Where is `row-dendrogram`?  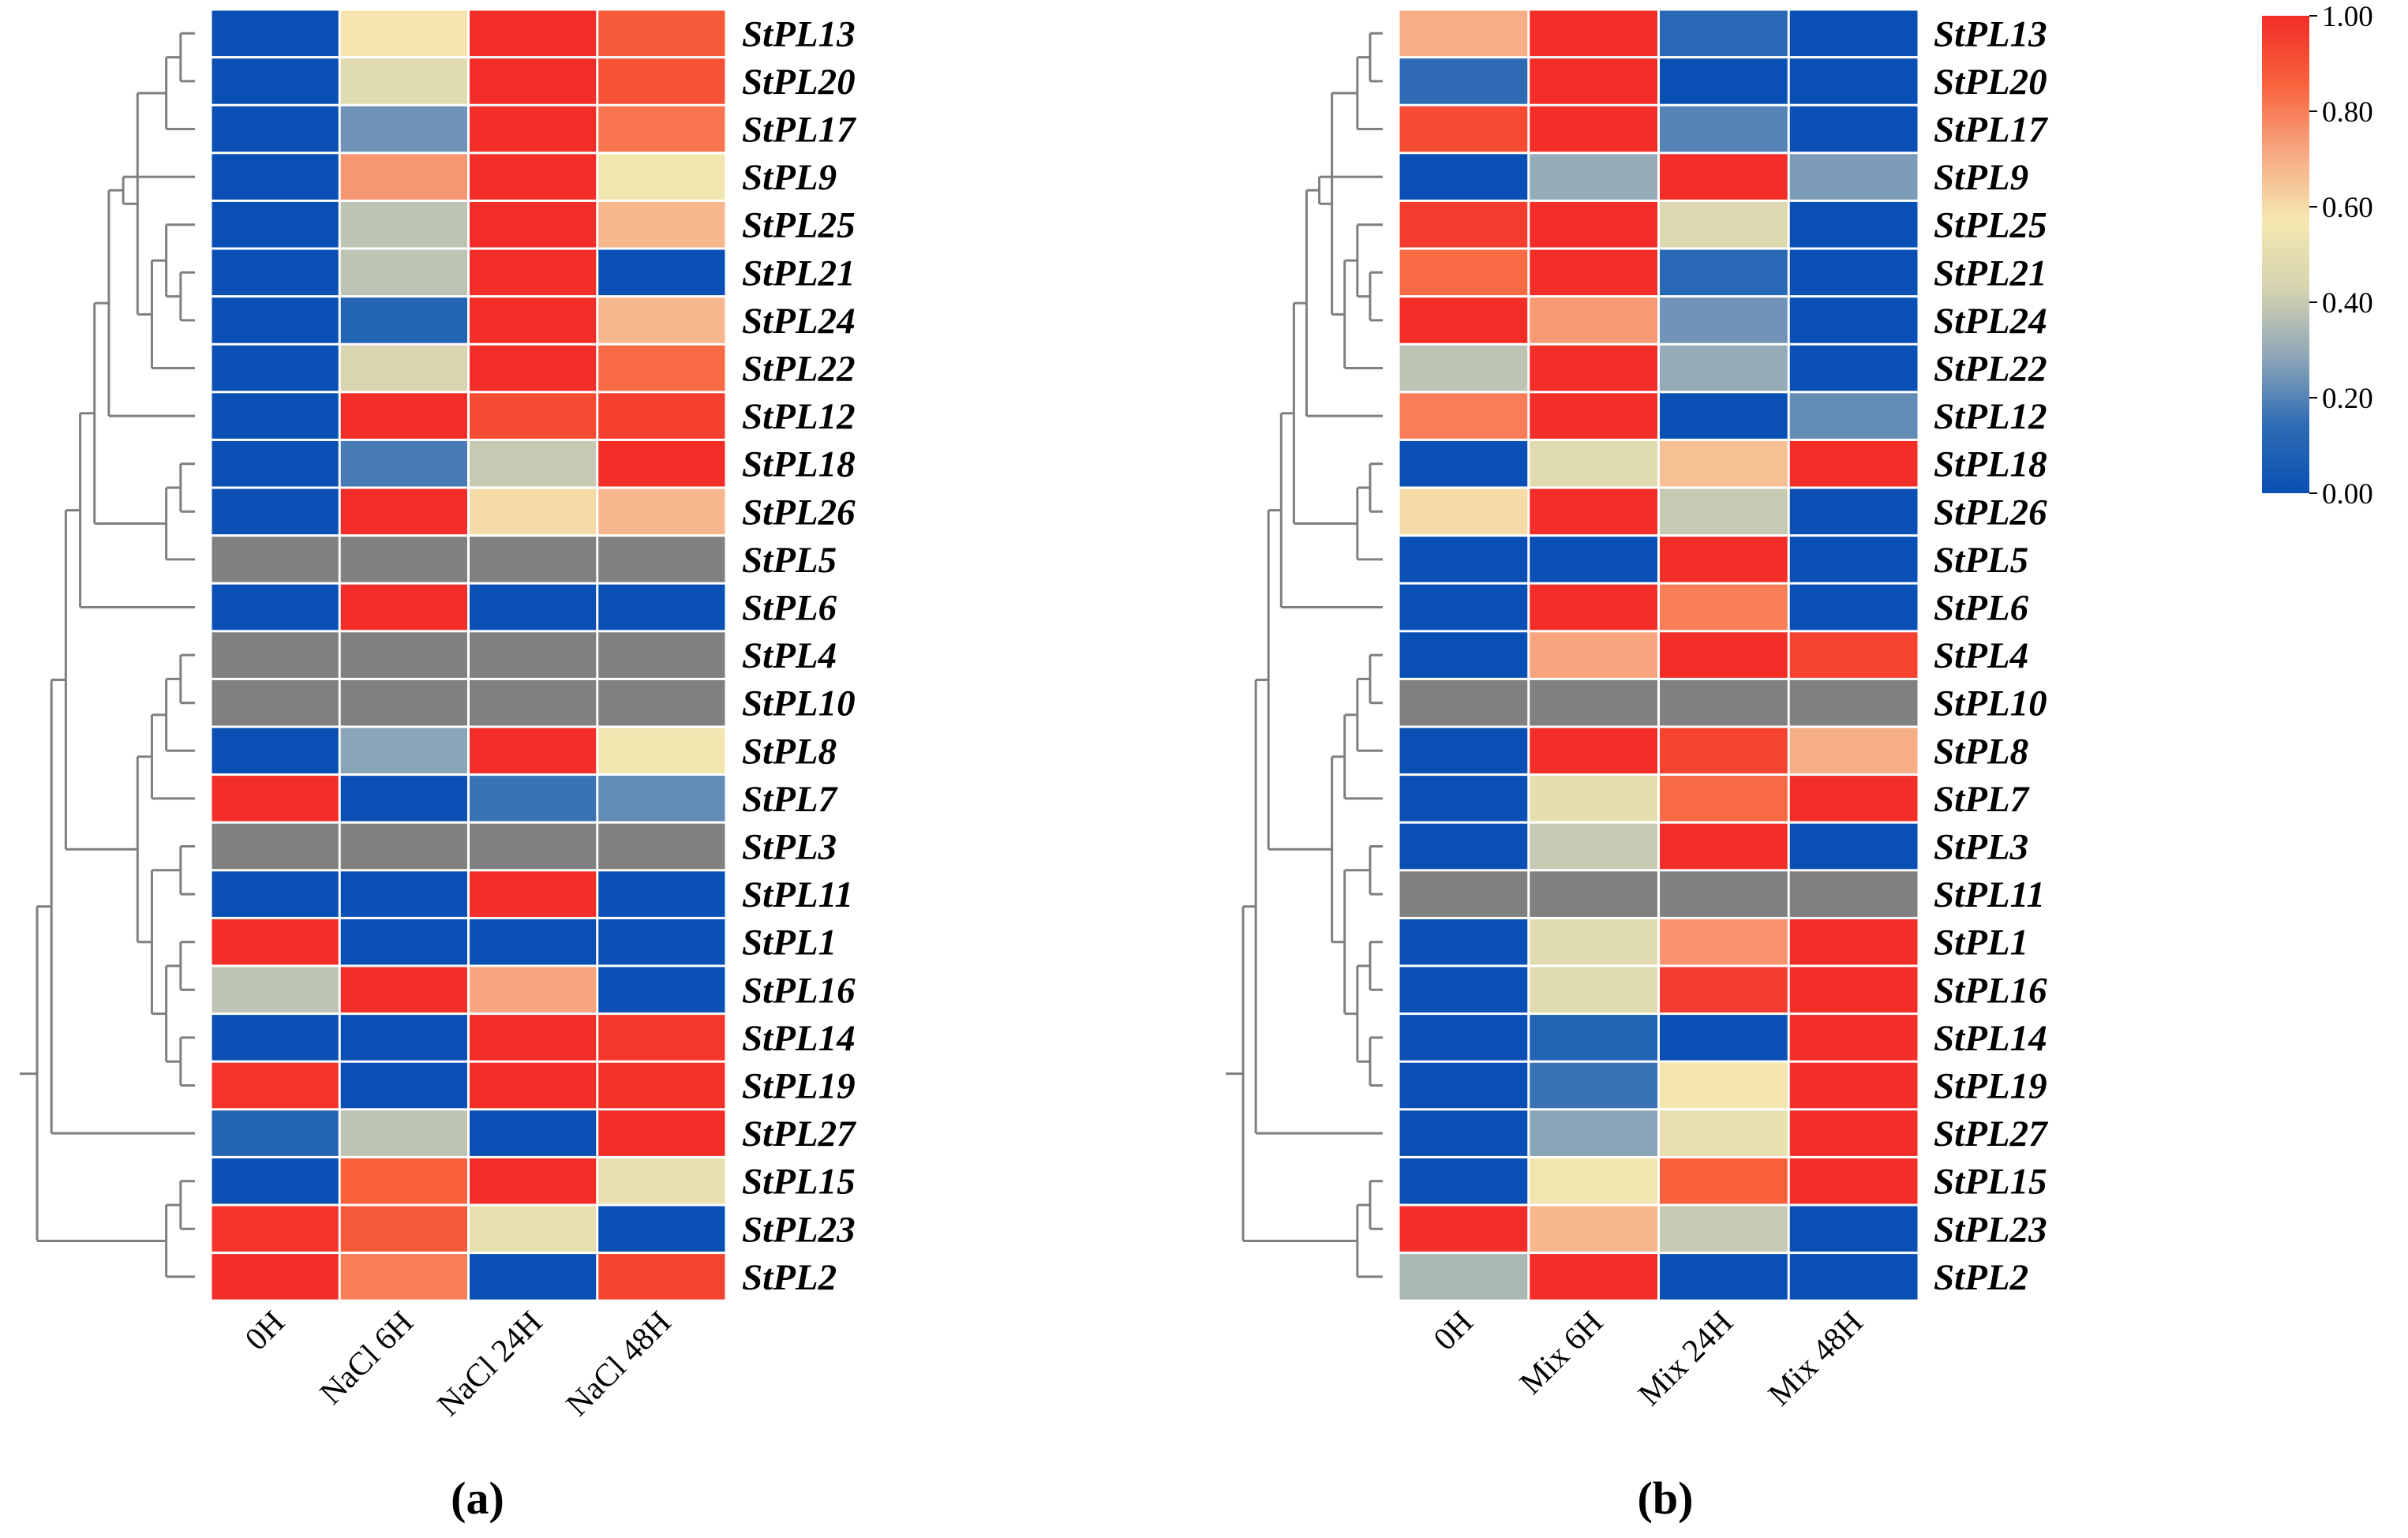 row-dendrogram is located at coordinates (107, 655).